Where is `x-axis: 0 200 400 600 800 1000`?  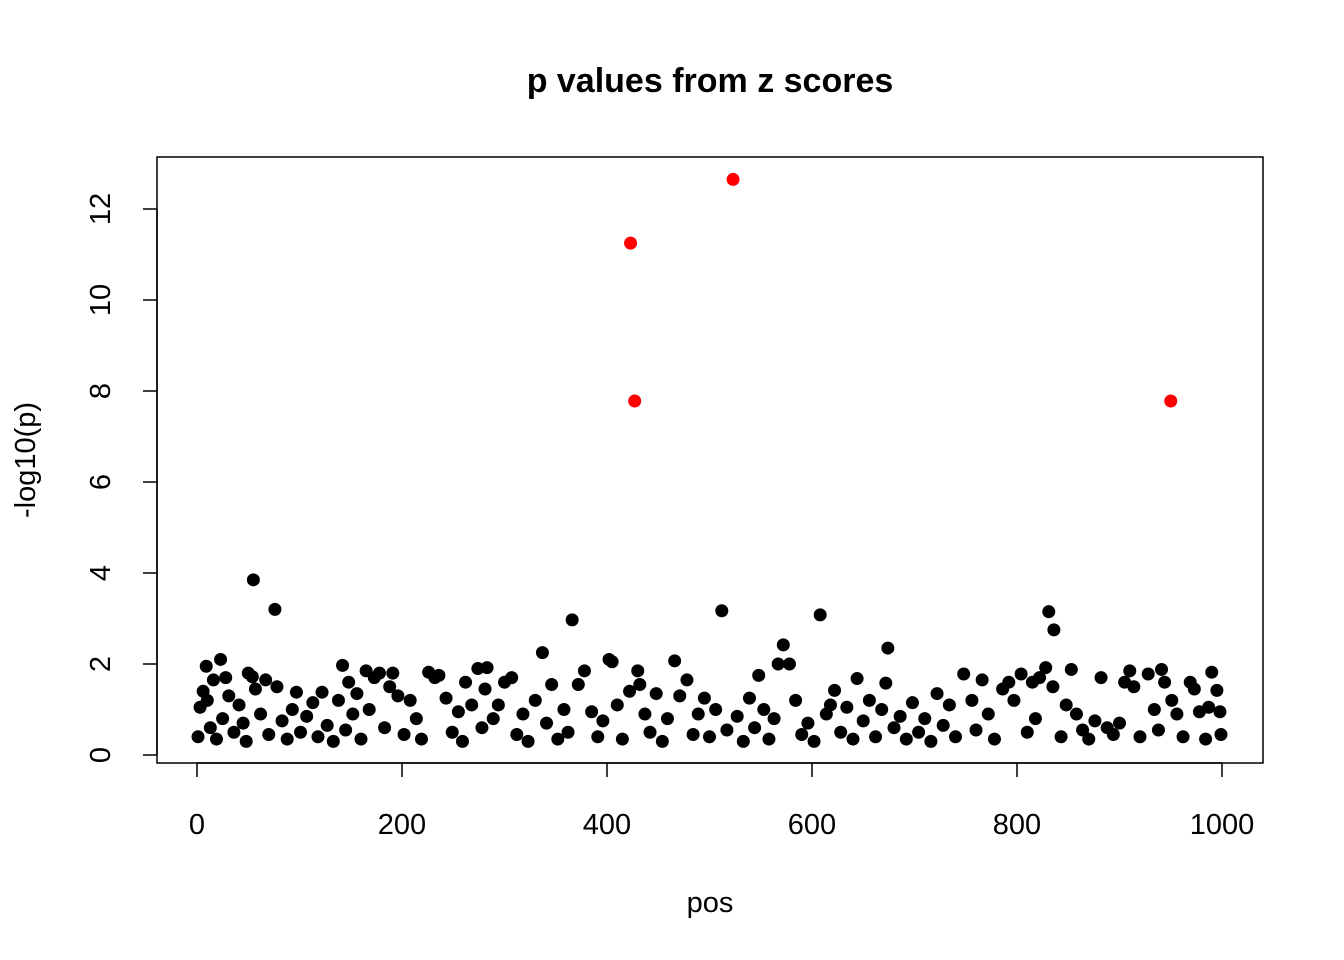
x-axis: 0 200 400 600 800 1000 is located at coordinates (721, 801).